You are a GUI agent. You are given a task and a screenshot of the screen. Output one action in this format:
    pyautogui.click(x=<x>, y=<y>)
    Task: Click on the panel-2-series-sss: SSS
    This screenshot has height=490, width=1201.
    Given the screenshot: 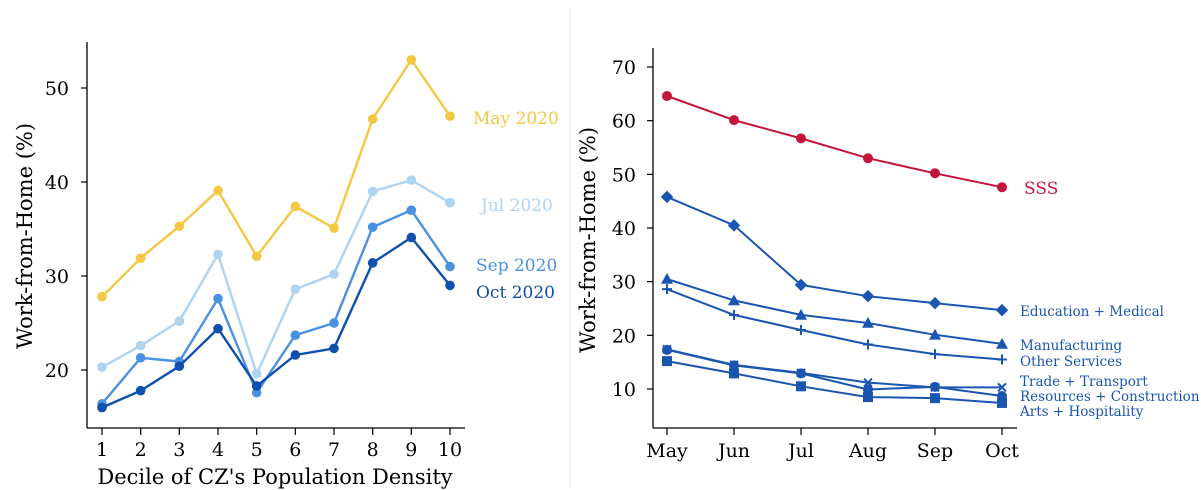 What is the action you would take?
    pyautogui.click(x=860, y=144)
    